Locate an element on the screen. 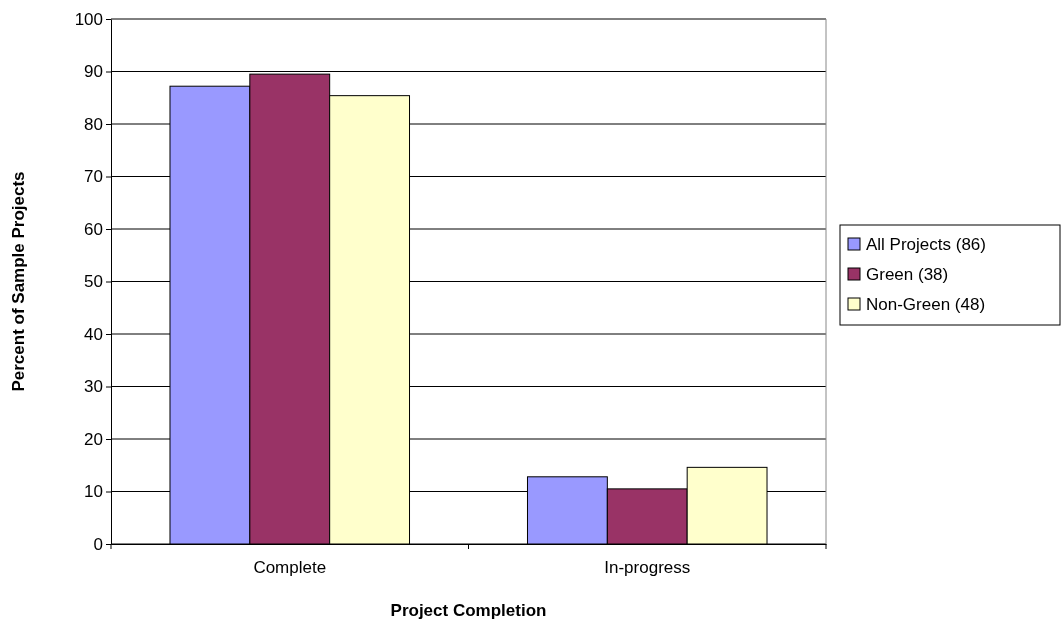 The width and height of the screenshot is (1064, 636). legend-label: Non-Green (48) is located at coordinates (926, 304).